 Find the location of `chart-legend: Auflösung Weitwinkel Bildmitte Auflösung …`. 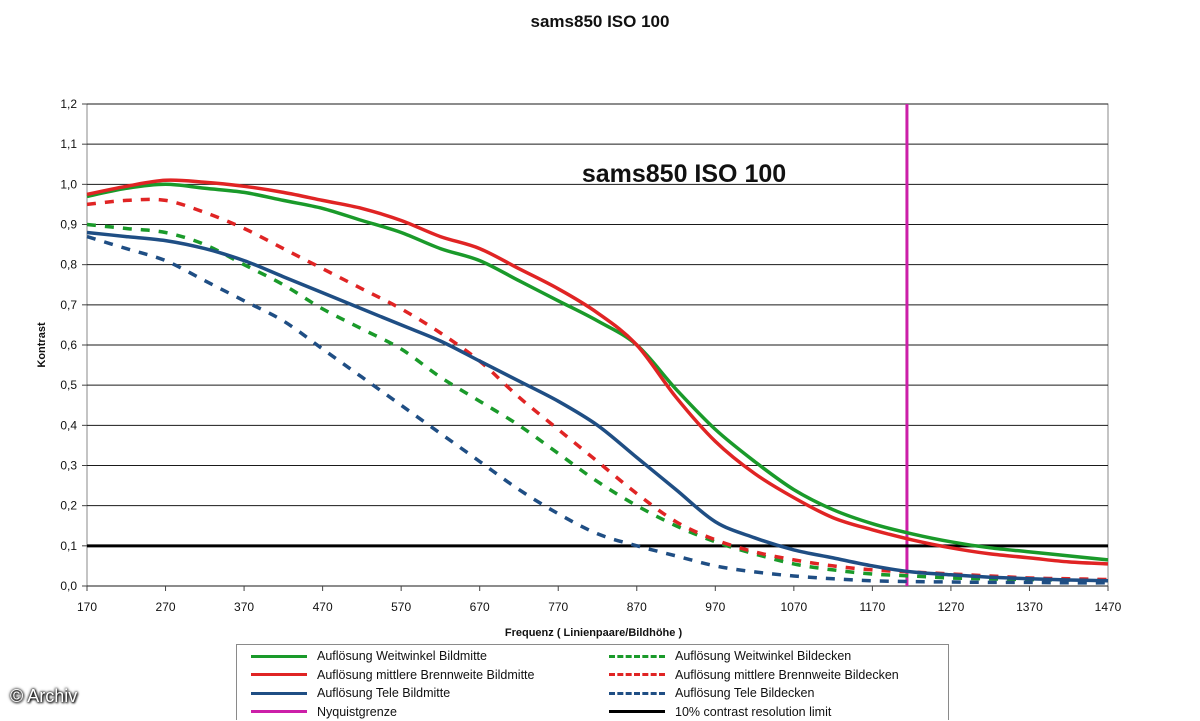

chart-legend: Auflösung Weitwinkel Bildmitte Auflösung … is located at coordinates (592, 682).